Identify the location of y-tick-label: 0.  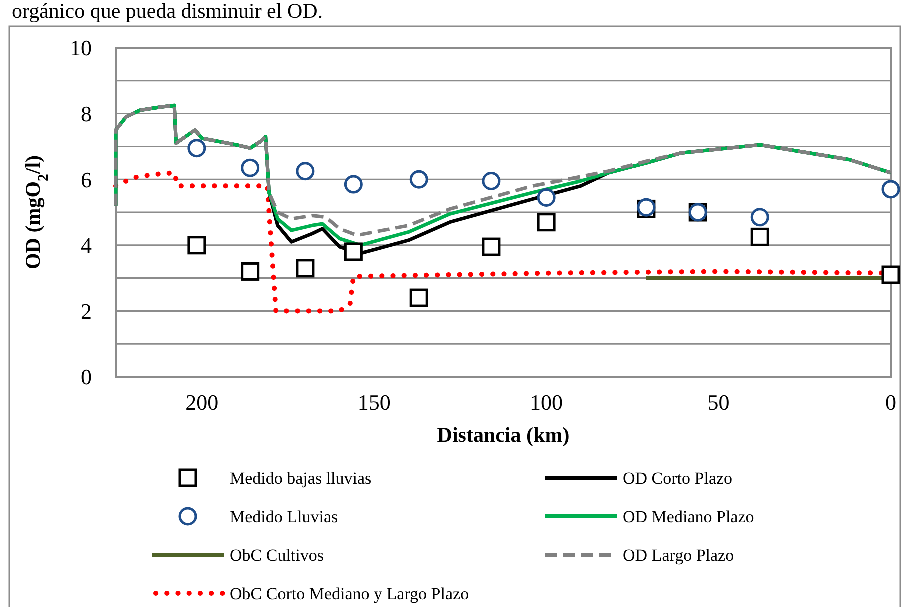
(86, 377).